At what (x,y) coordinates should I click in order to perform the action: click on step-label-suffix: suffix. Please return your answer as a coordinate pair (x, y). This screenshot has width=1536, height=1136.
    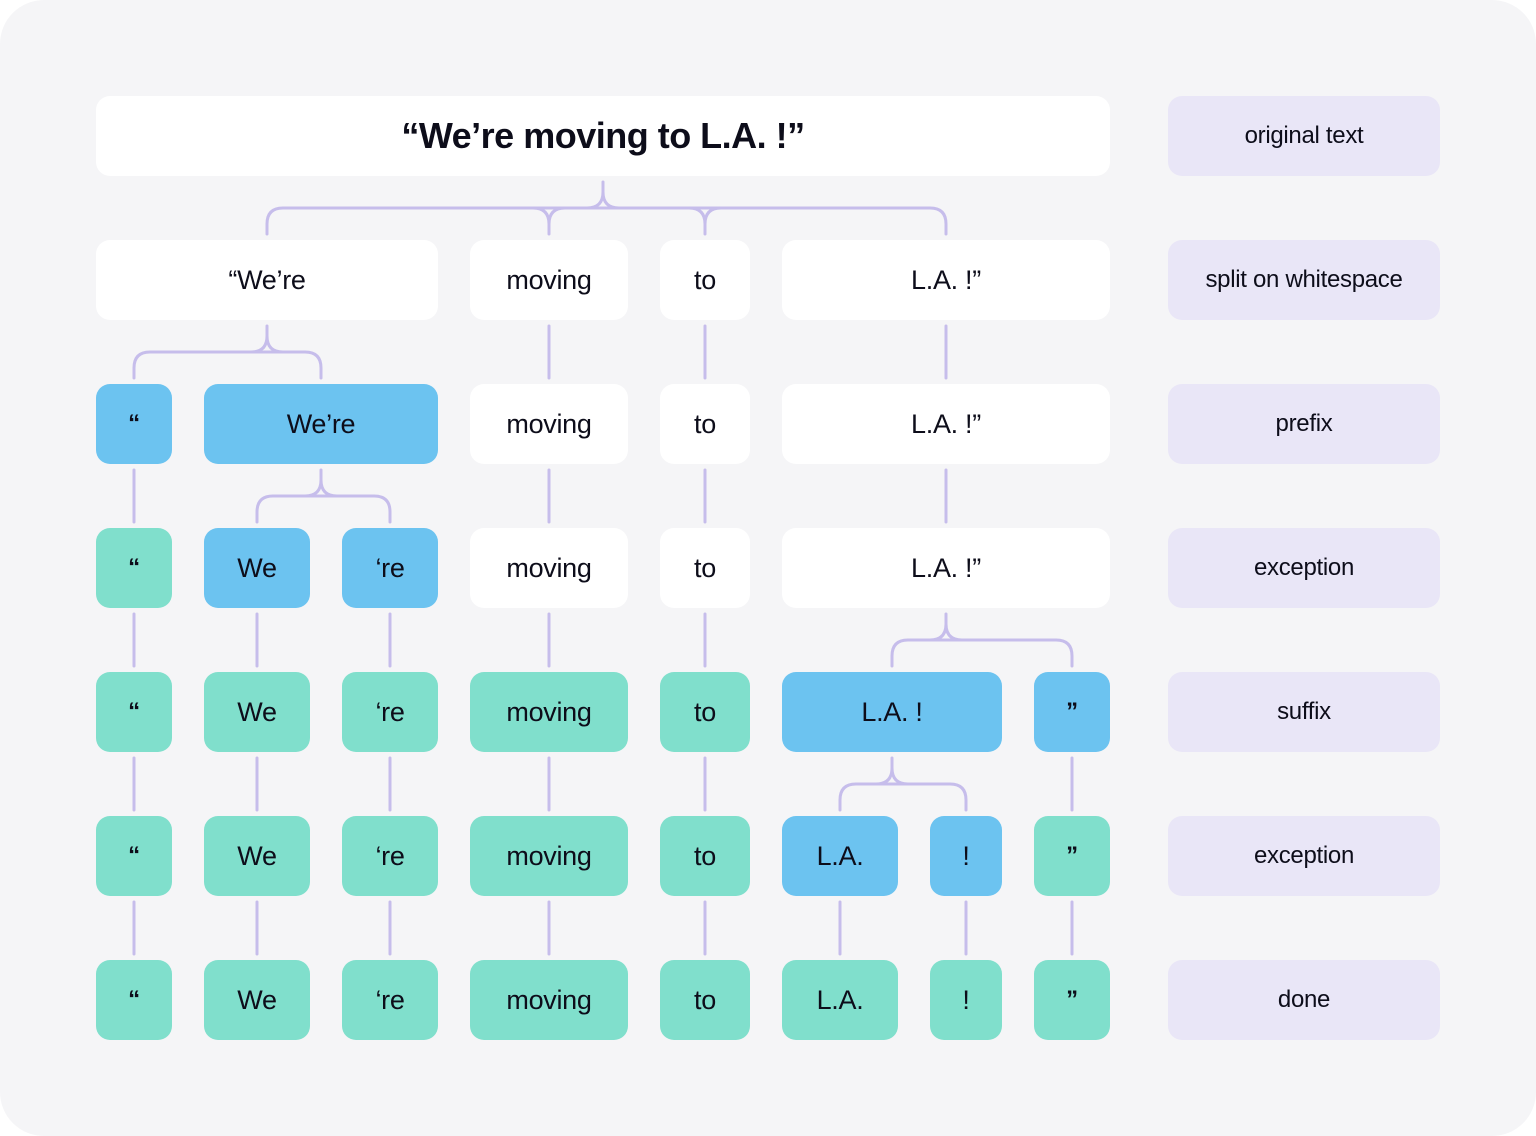
    Looking at the image, I should click on (1304, 712).